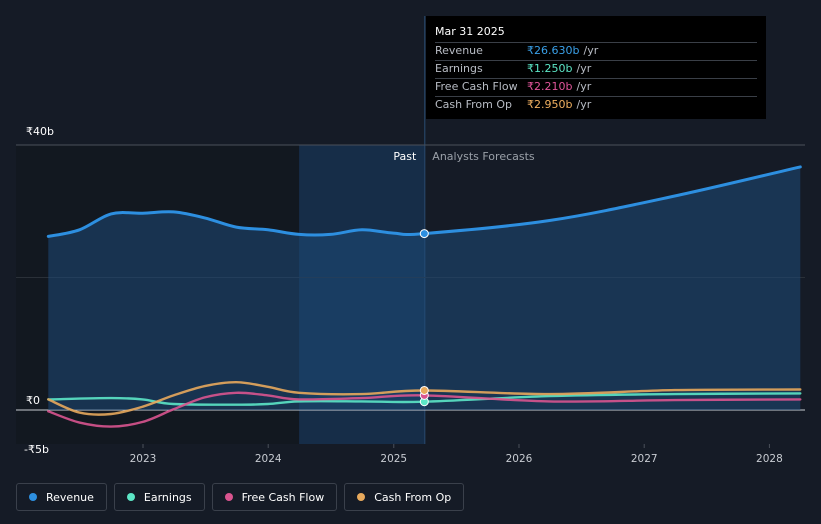  What do you see at coordinates (424, 201) in the screenshot?
I see `series-line-revenue` at bounding box center [424, 201].